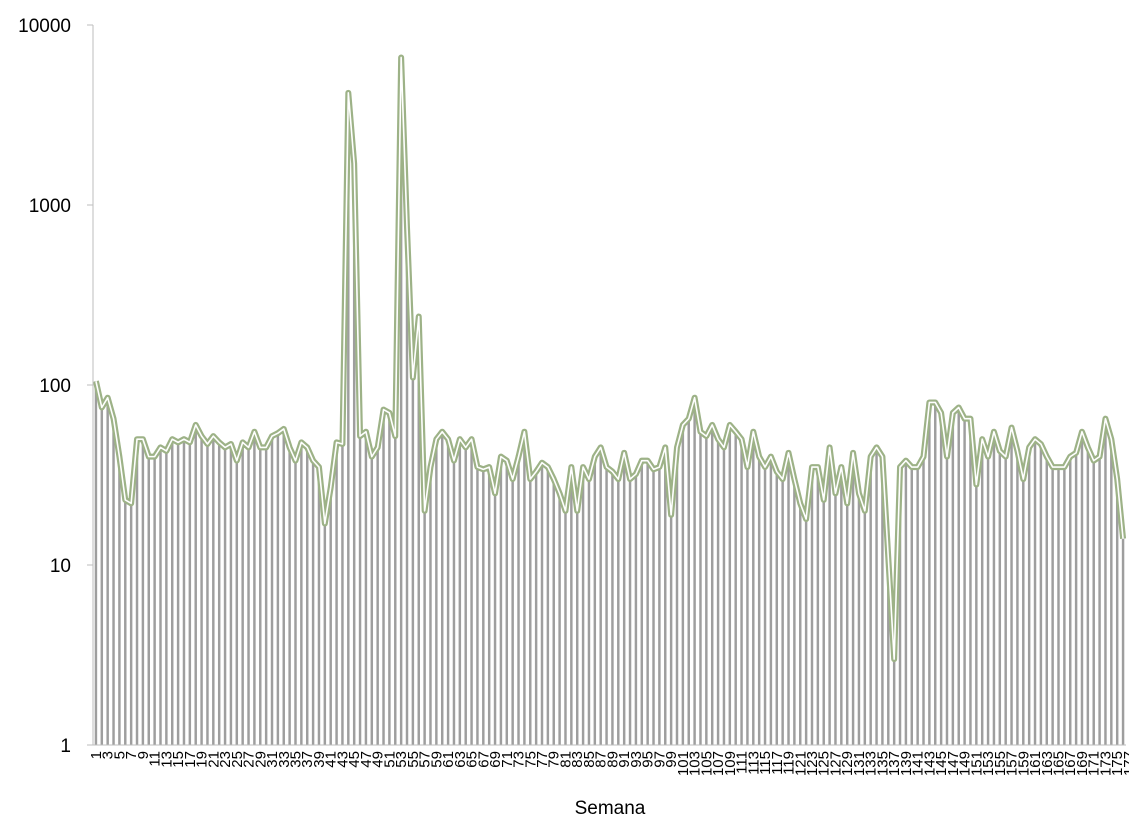  What do you see at coordinates (460, 759) in the screenshot?
I see `x-tick-label: 63` at bounding box center [460, 759].